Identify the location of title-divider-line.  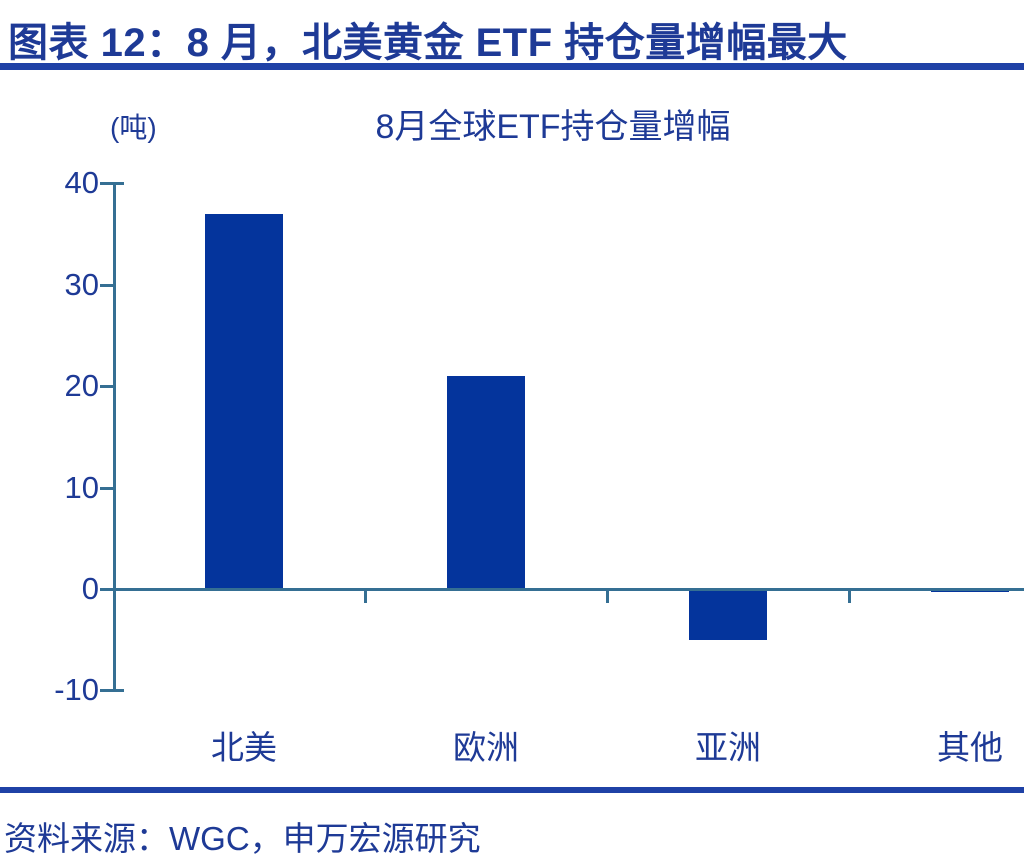
(512, 66).